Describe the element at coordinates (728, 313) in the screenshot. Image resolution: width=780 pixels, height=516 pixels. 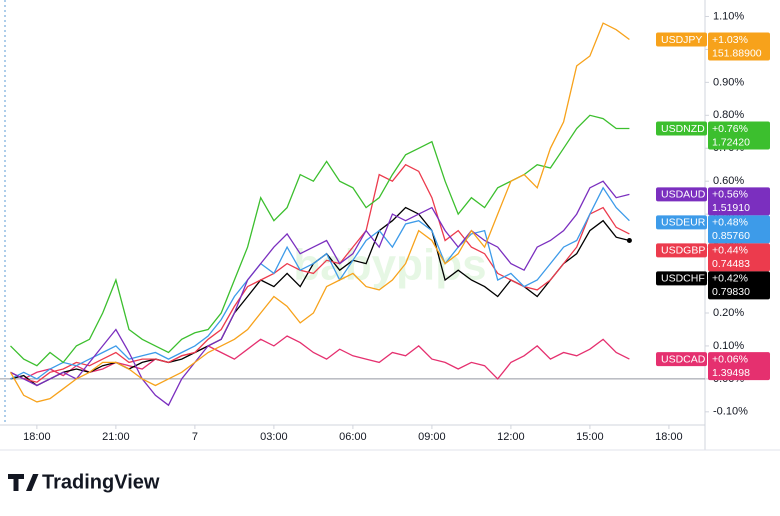
I see `y-tick-label: 0.20%` at that location.